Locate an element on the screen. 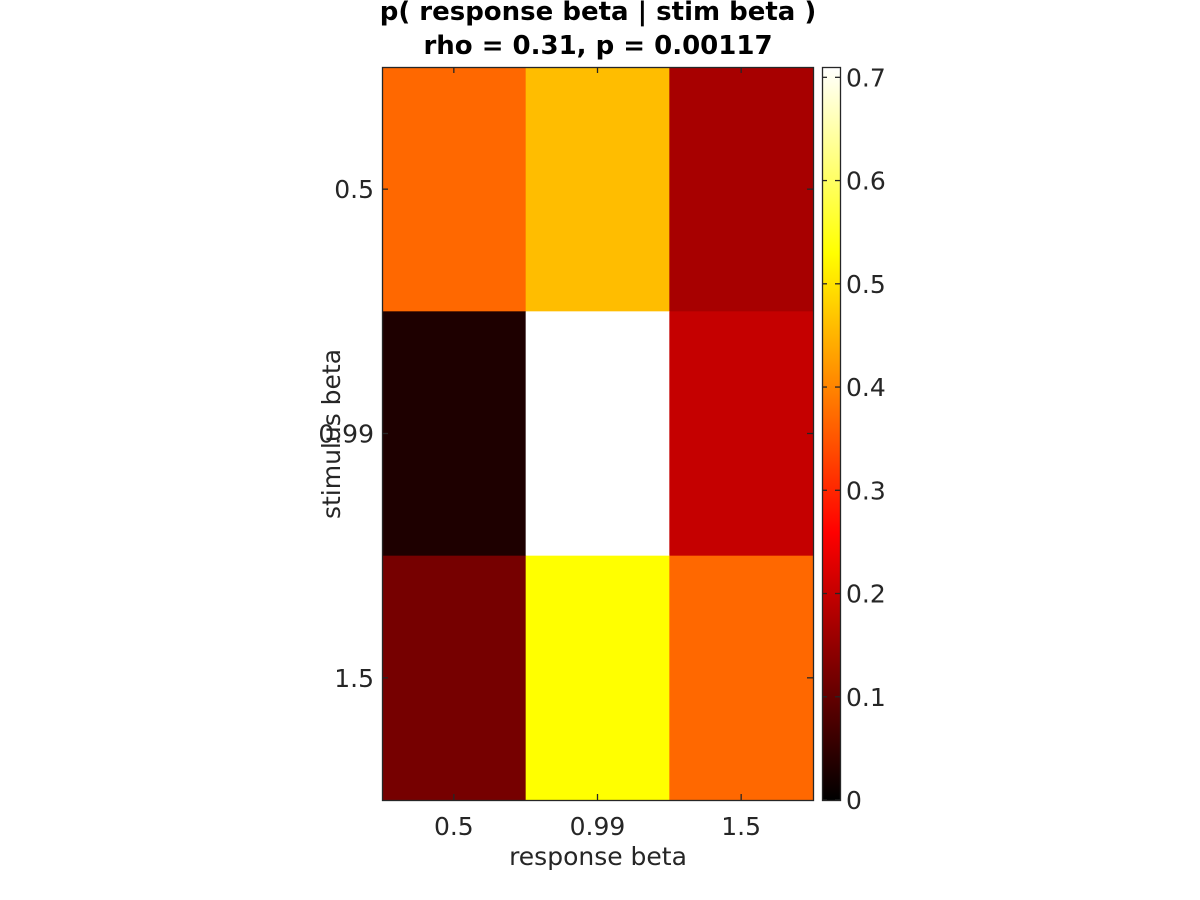 This screenshot has height=900, width=1200. x-tick-label: 0.5 is located at coordinates (454, 826).